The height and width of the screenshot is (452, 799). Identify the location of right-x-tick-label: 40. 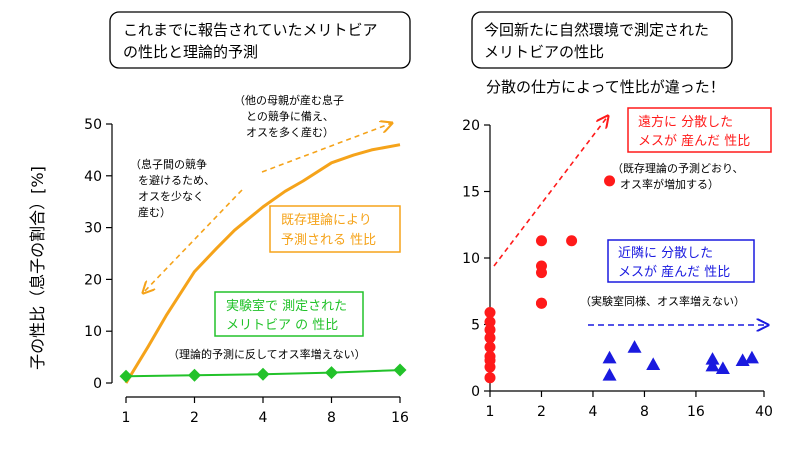
(764, 412).